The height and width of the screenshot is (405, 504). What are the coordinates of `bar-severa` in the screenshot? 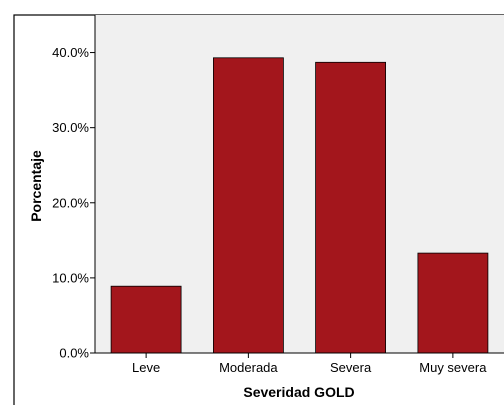 It's located at (351, 207).